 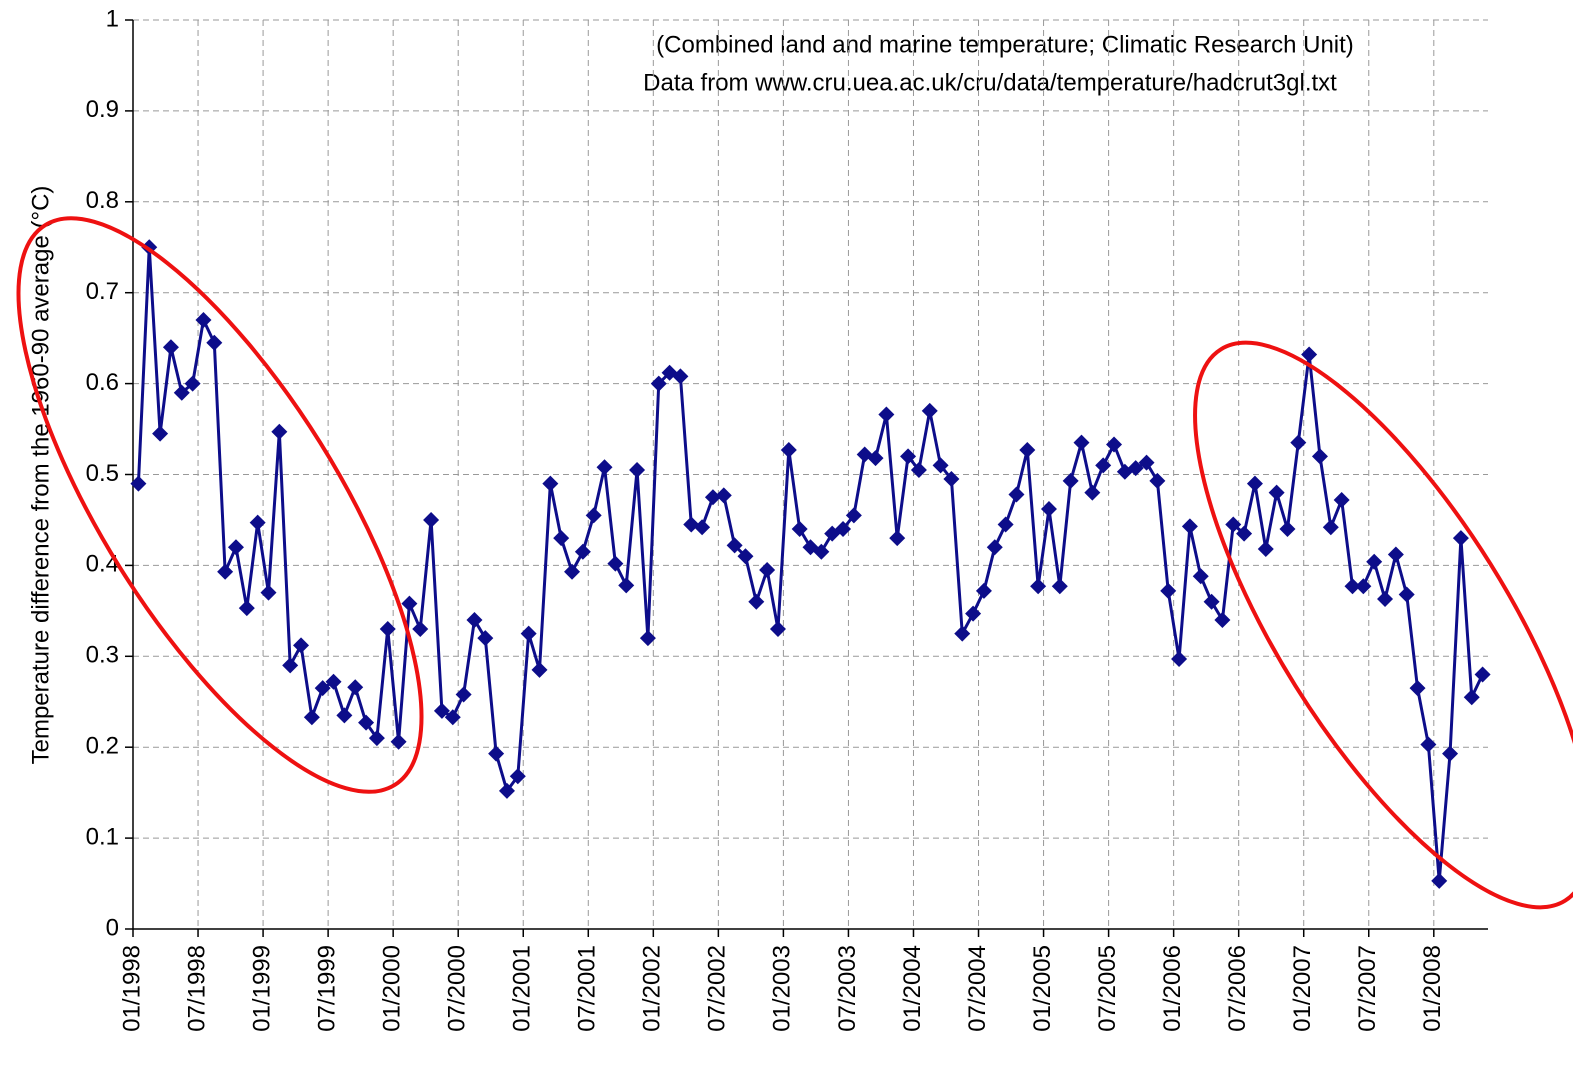 What do you see at coordinates (102, 109) in the screenshot?
I see `y-tick-label: 0.9` at bounding box center [102, 109].